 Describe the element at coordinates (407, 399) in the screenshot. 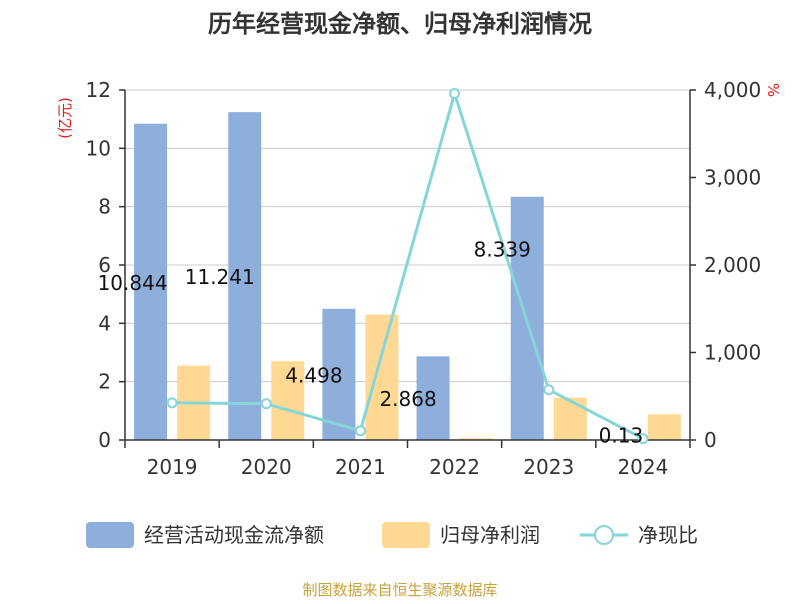

I see `bar-data-label: 2.868` at that location.